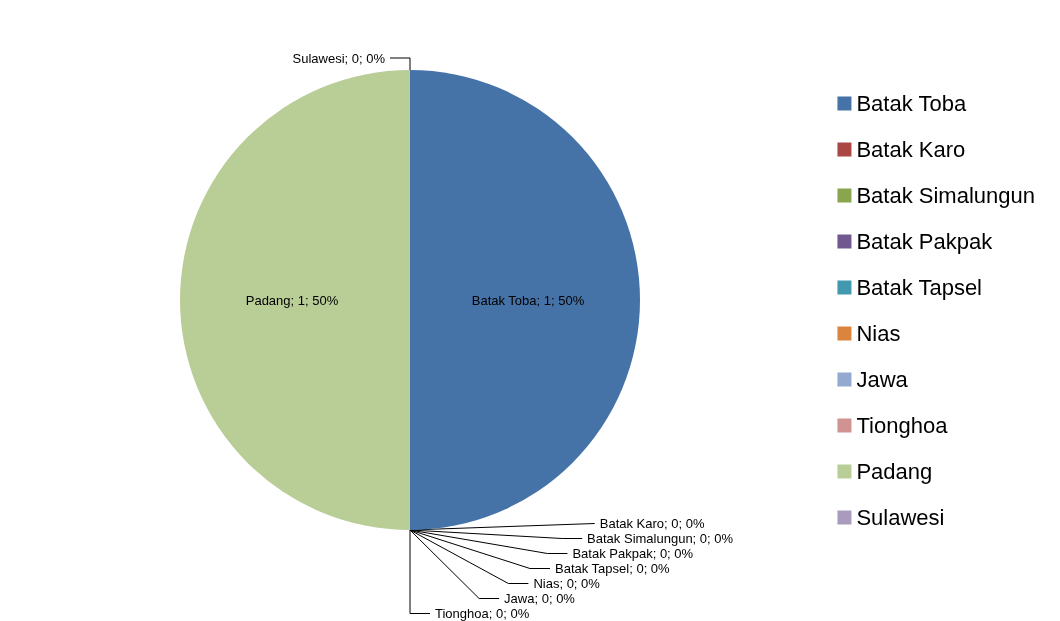 This screenshot has height=621, width=1060. Describe the element at coordinates (660, 538) in the screenshot. I see `text: Batak Simalungun; 0; 0%` at that location.